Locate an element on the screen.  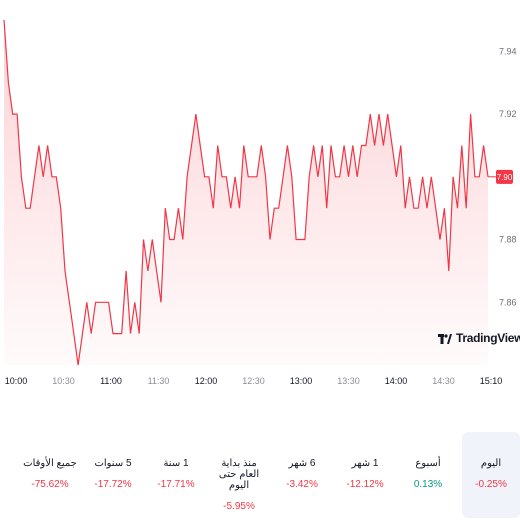
period-label: 5 سنوات is located at coordinates (113, 463).